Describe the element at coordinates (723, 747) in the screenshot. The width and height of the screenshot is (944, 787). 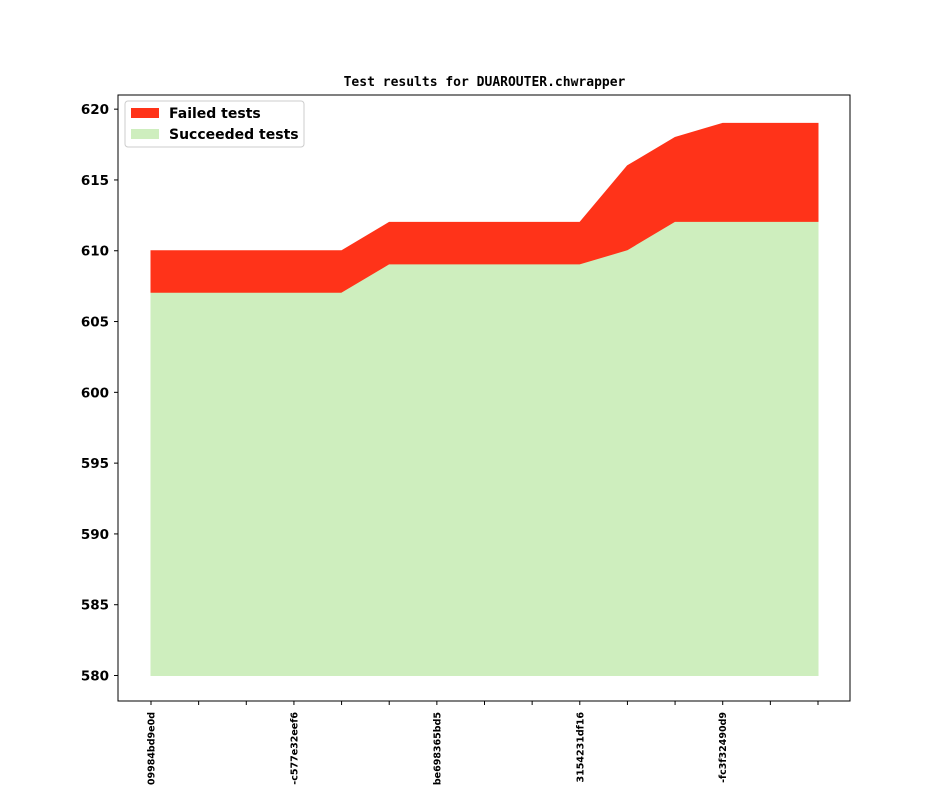
I see `x-tick-label: -fc3f32490d9` at that location.